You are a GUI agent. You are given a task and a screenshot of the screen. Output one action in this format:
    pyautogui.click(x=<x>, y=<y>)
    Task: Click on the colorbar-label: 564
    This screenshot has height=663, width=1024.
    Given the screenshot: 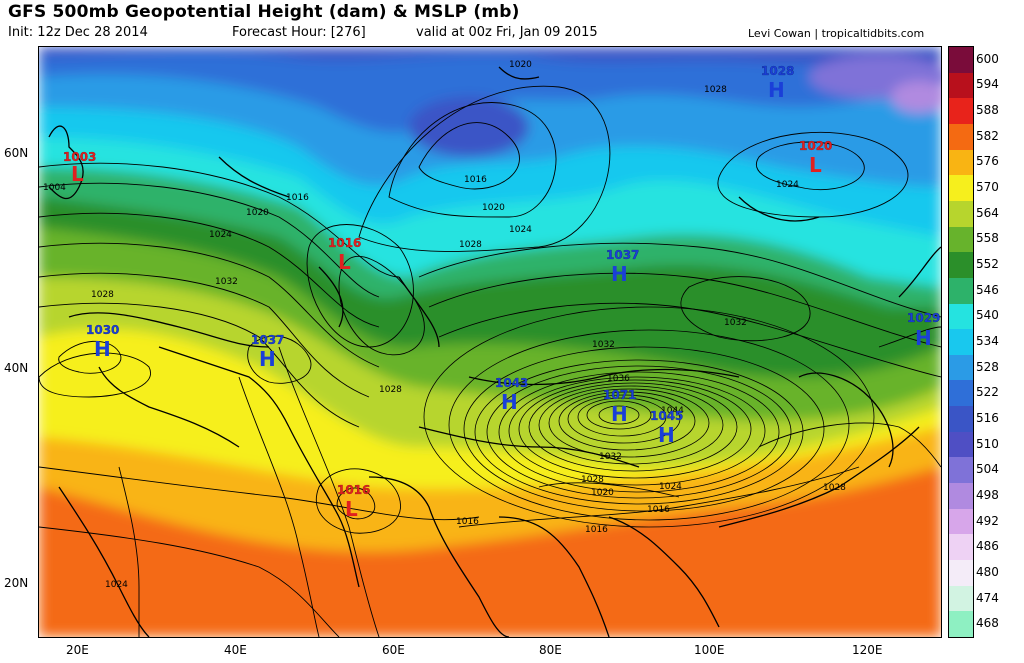 What is the action you would take?
    pyautogui.click(x=987, y=212)
    